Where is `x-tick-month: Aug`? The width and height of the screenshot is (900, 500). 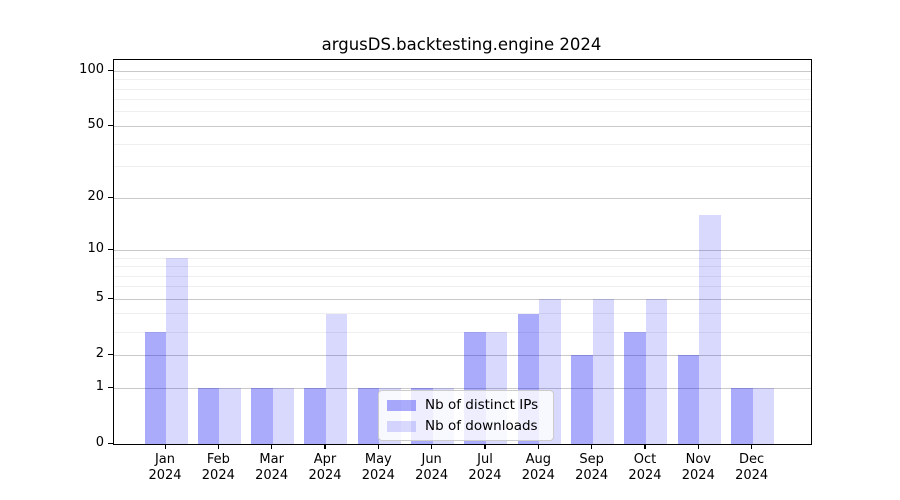
x-tick-month: Aug is located at coordinates (538, 459).